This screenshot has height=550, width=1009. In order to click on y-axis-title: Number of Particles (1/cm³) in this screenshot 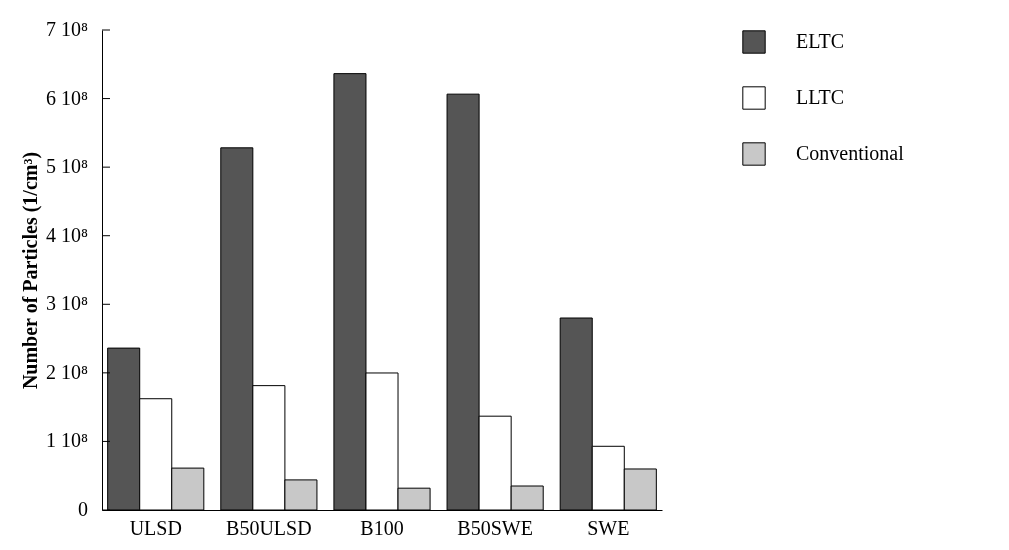, I will do `click(30, 270)`.